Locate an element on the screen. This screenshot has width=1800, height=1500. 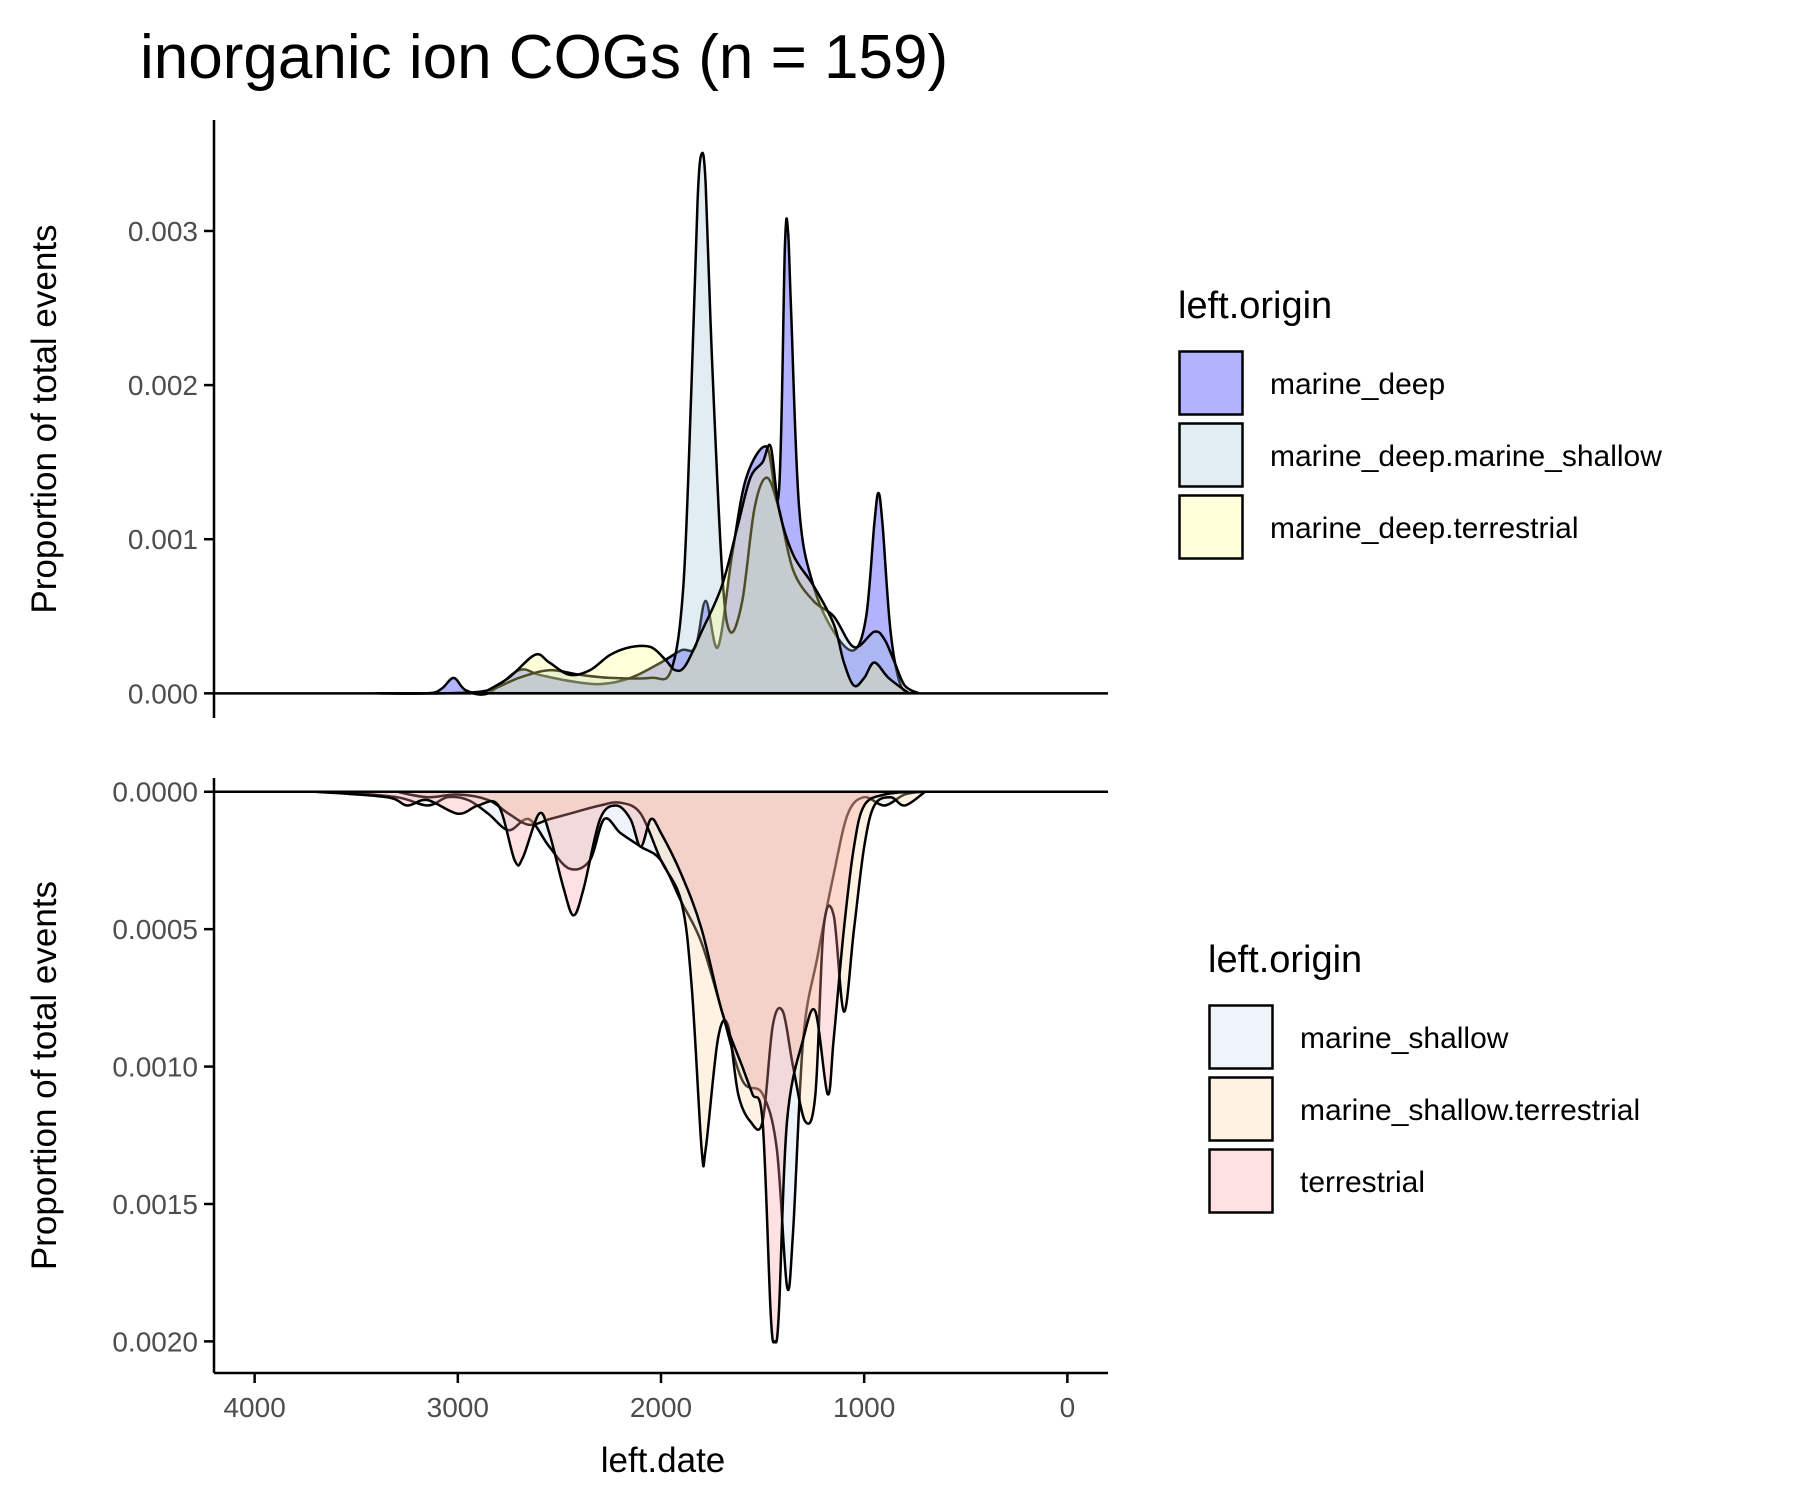
x-tick-label: 0 is located at coordinates (1068, 1407).